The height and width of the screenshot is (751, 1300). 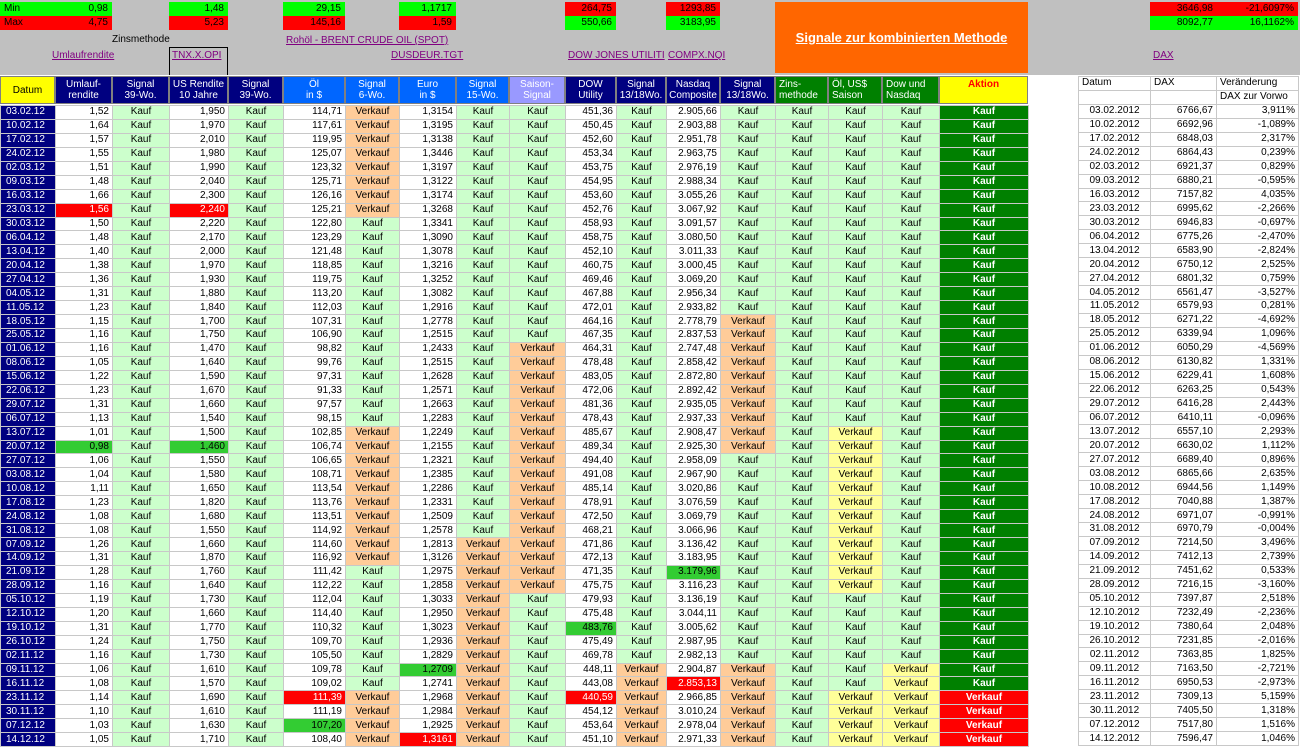 What do you see at coordinates (84, 140) in the screenshot?
I see `cell-umlauf: 1,57` at bounding box center [84, 140].